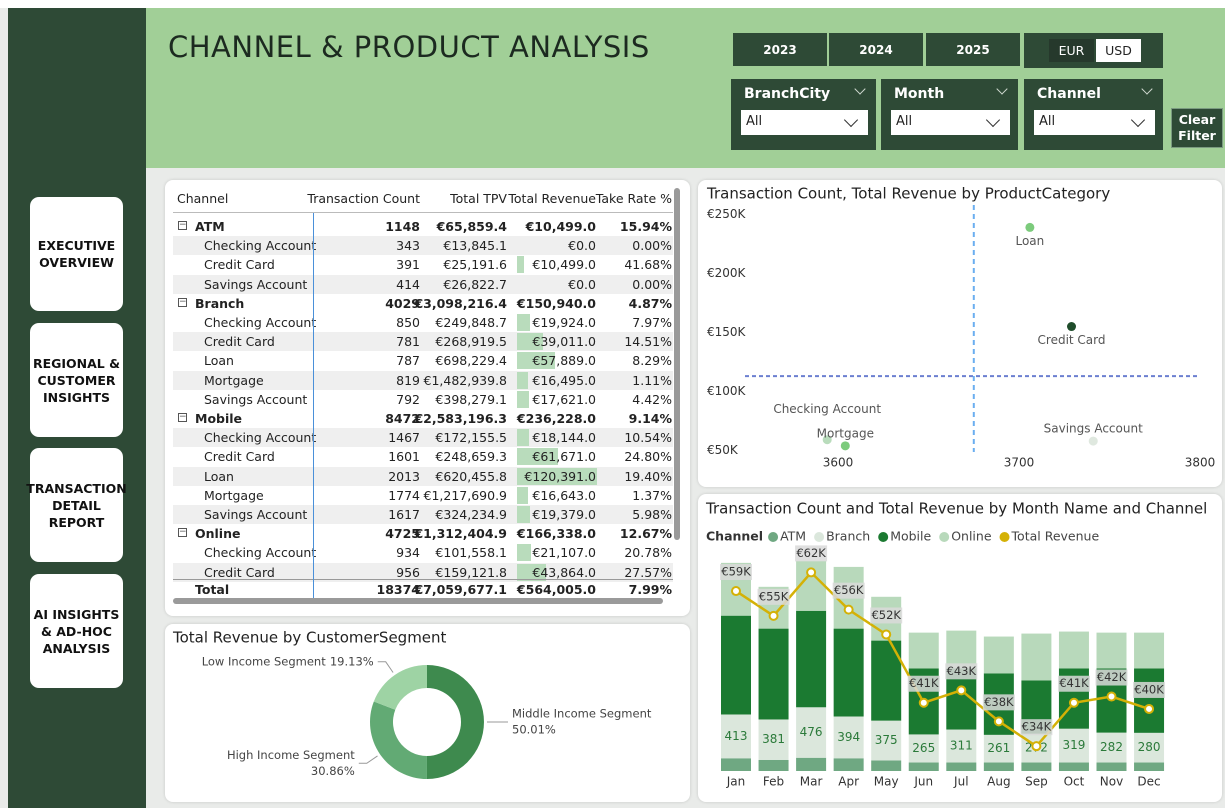 This screenshot has height=808, width=1225. I want to click on cell-value: €166,338.0, so click(556, 534).